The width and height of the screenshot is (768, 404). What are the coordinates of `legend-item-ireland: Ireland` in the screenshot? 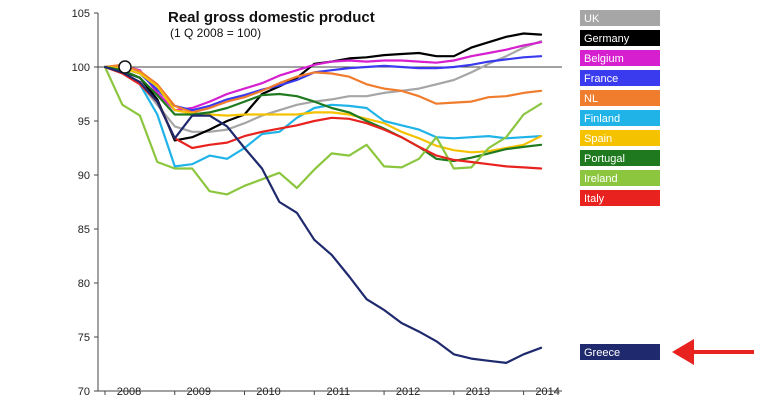 It's located at (620, 178).